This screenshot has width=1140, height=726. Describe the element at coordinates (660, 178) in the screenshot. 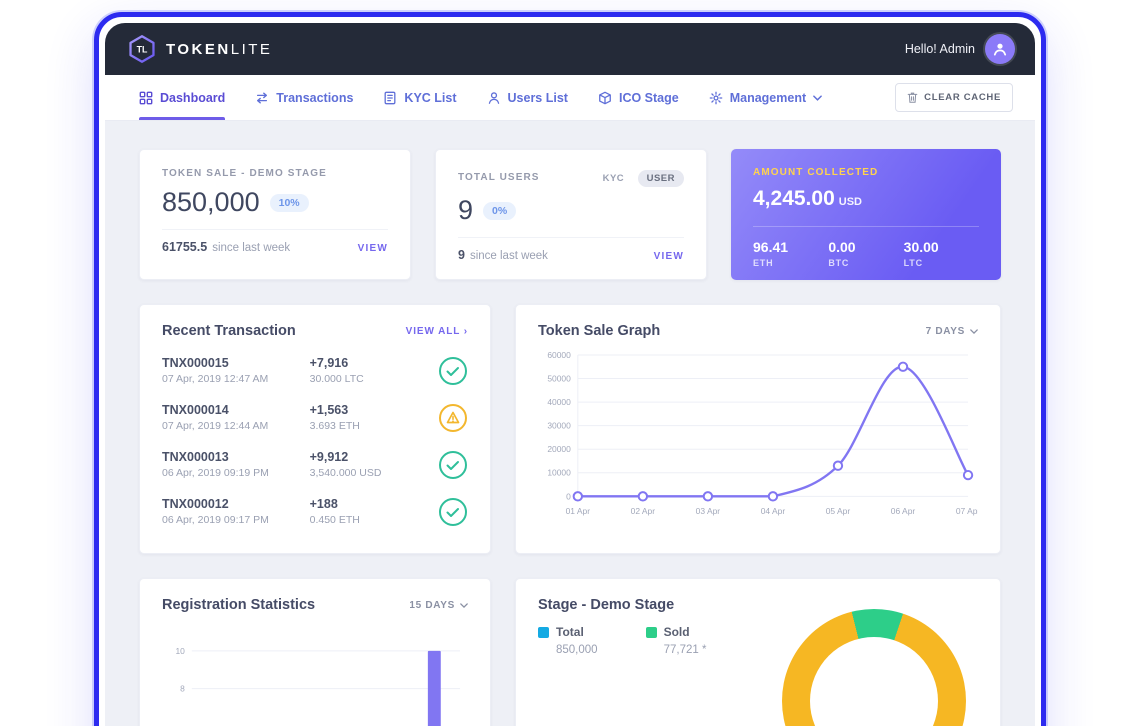

I see `user-toggle-button: USER` at that location.